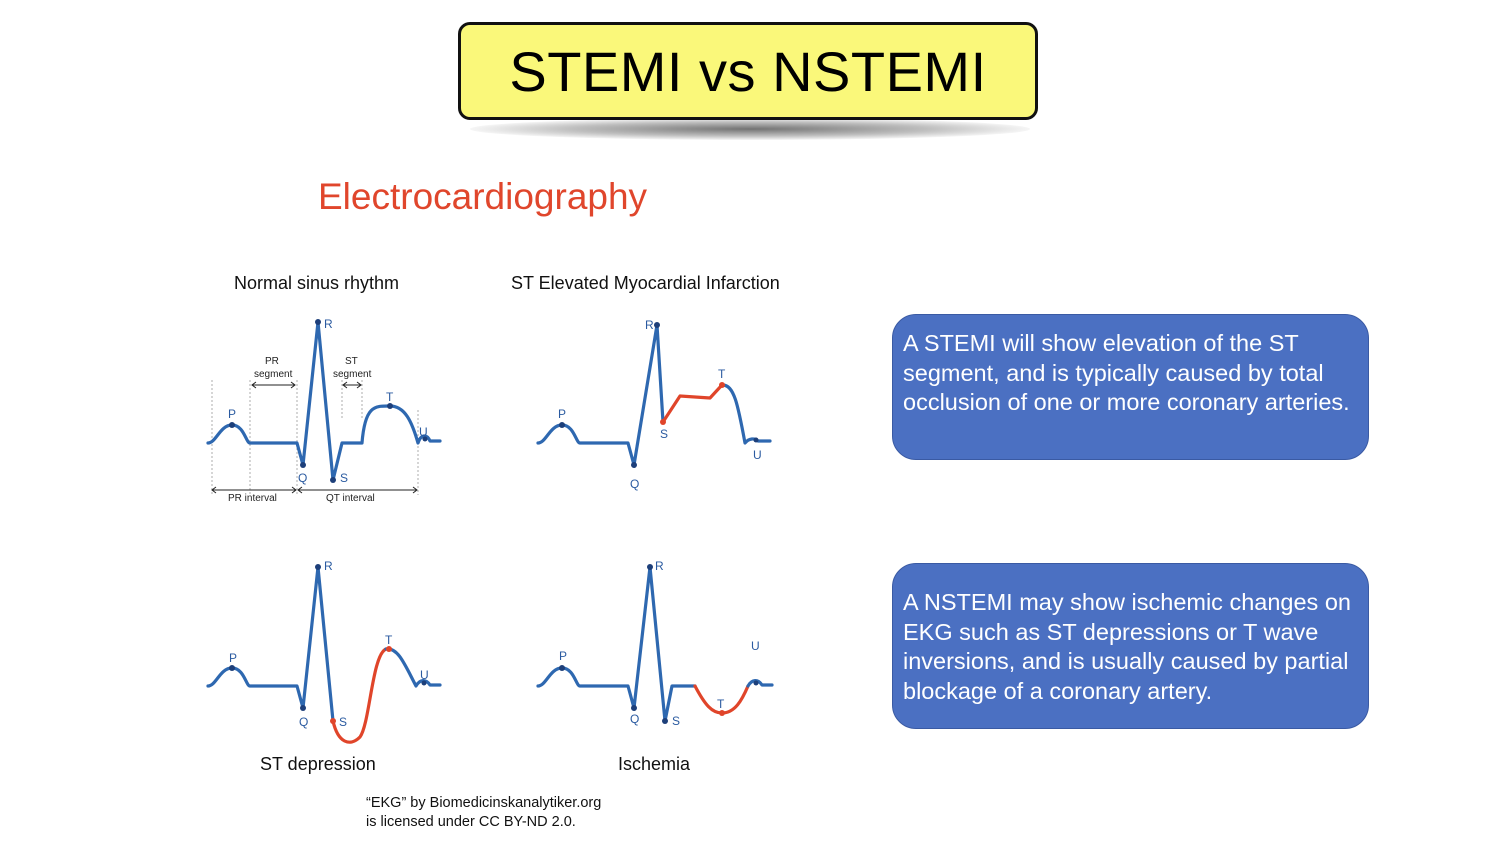 This screenshot has width=1500, height=844. I want to click on title-box: STEMI vs NSTEMI, so click(748, 71).